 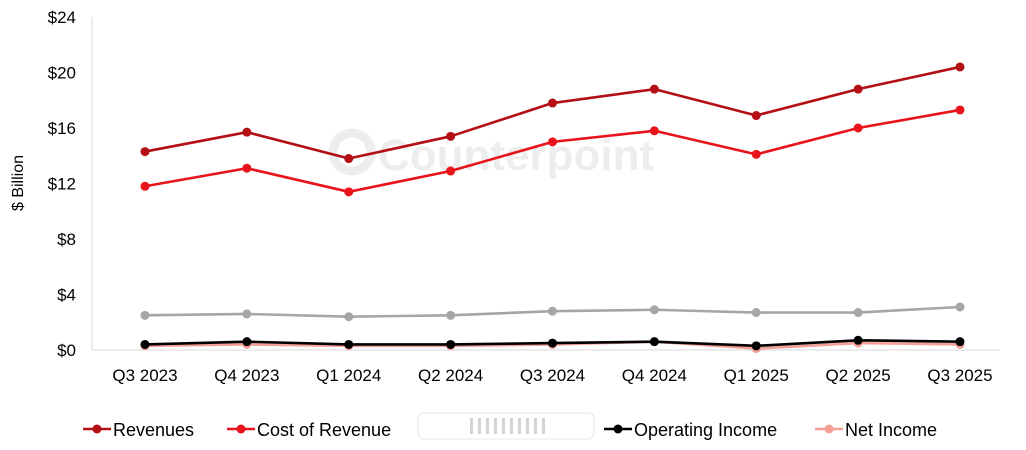 I want to click on series-unlabeled, so click(x=552, y=312).